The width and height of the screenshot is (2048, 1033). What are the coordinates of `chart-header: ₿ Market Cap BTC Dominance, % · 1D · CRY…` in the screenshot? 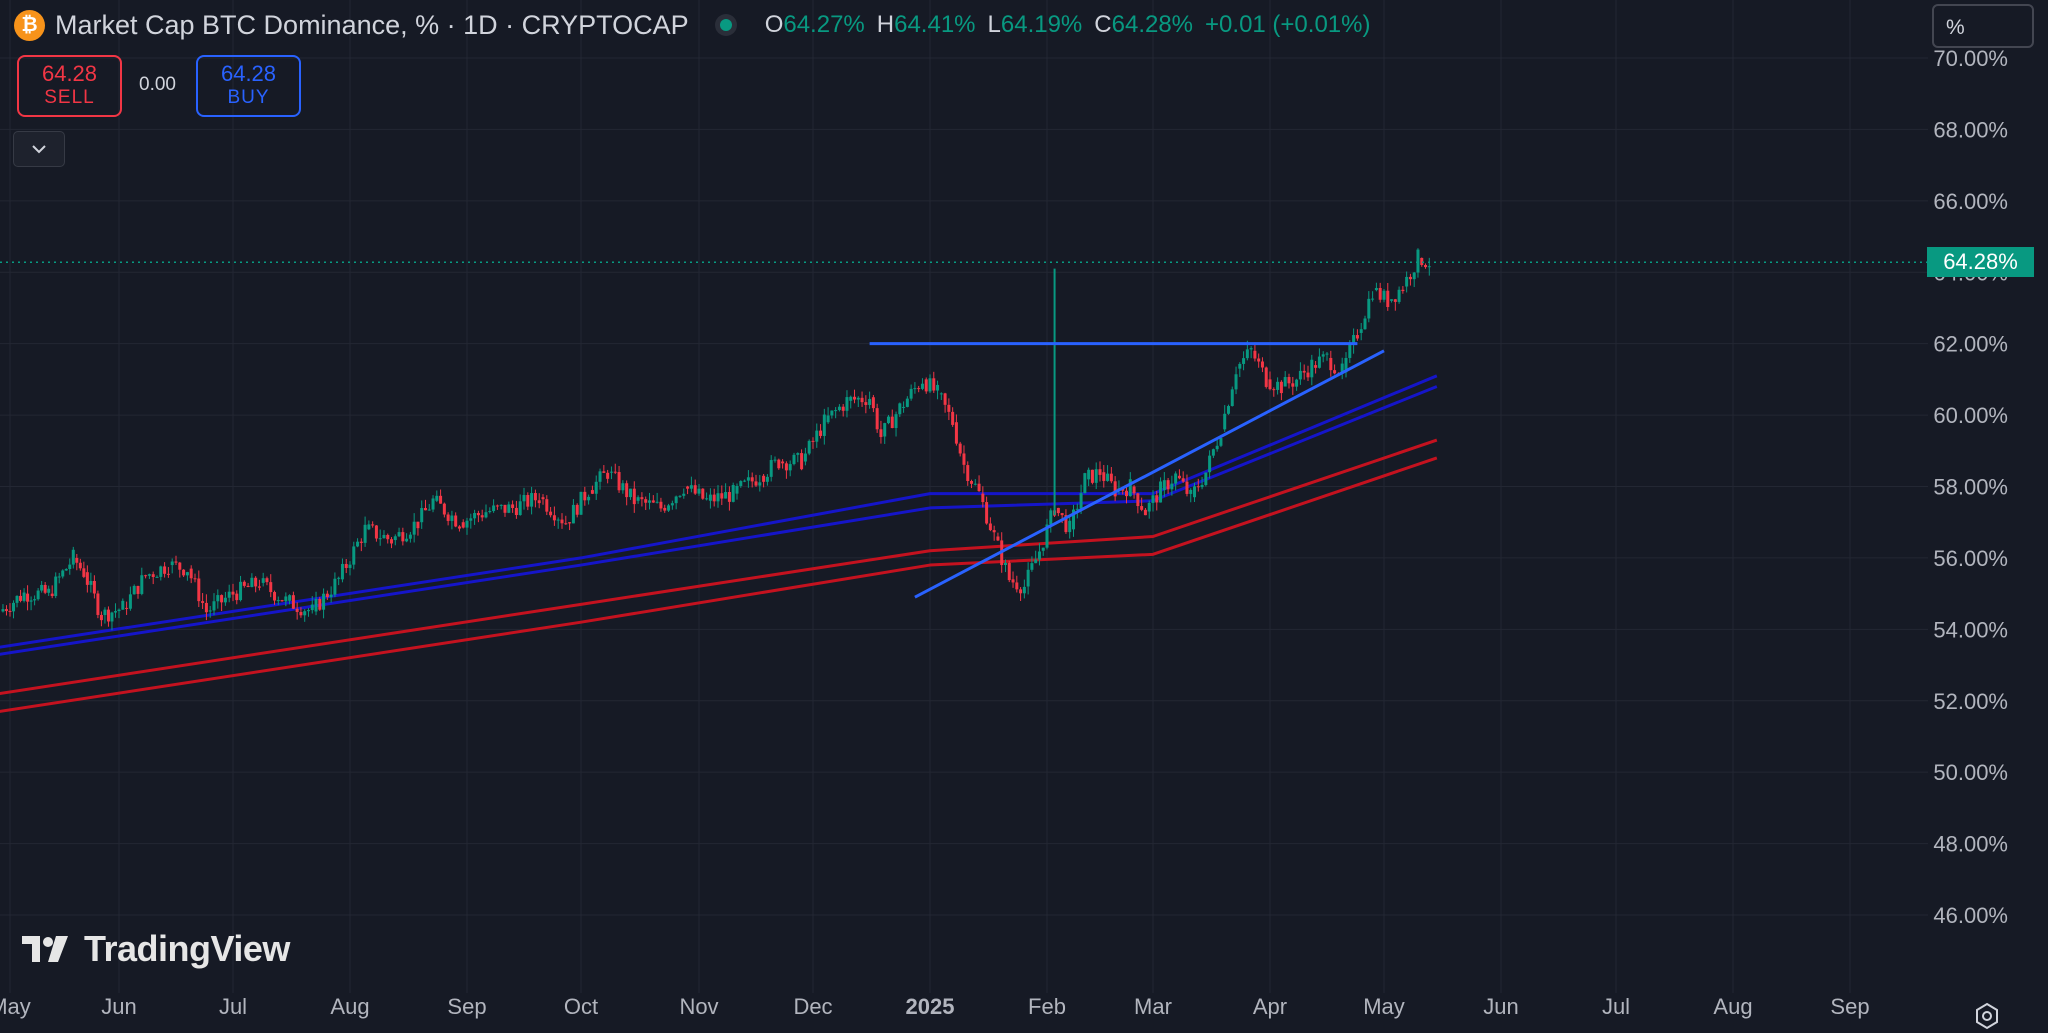 It's located at (692, 25).